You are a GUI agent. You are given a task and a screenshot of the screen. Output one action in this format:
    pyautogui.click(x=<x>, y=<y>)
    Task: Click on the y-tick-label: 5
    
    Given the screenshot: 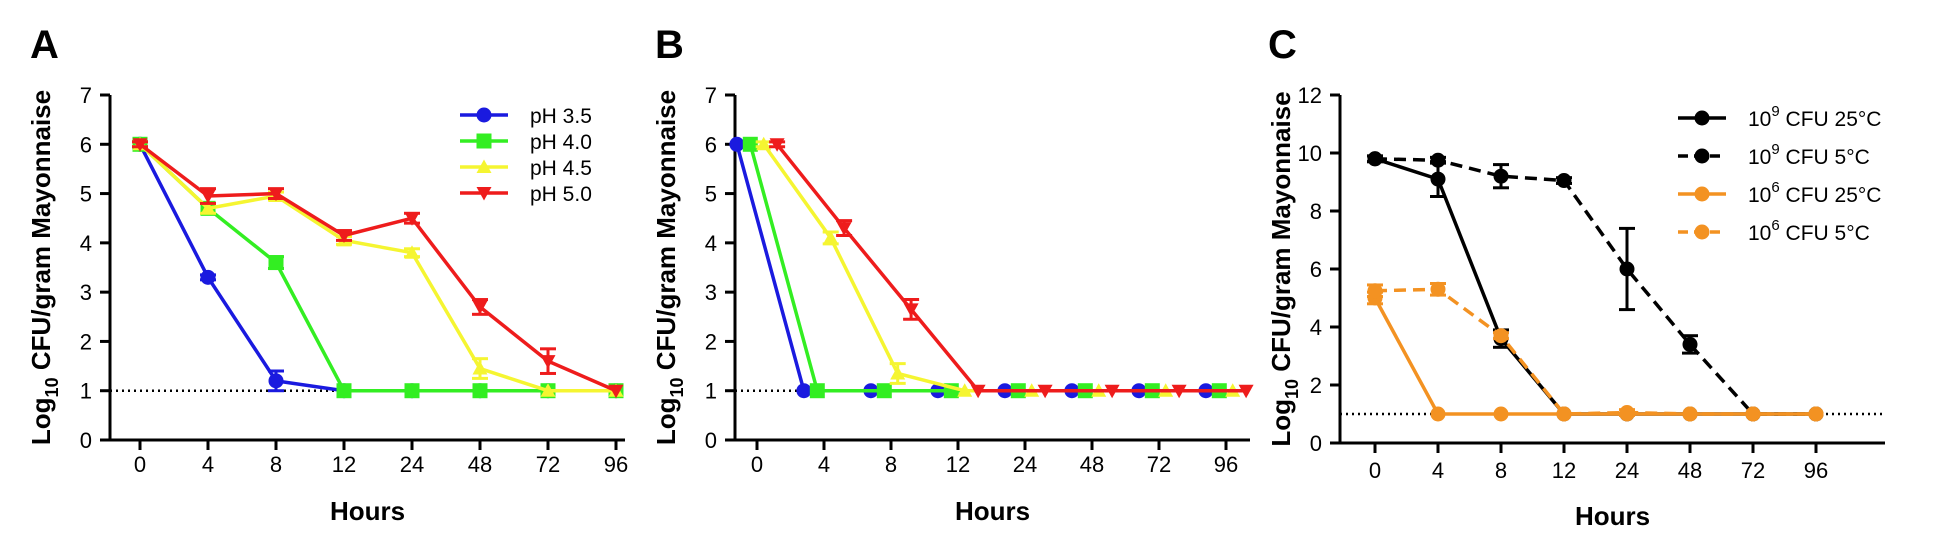 What is the action you would take?
    pyautogui.click(x=86, y=194)
    